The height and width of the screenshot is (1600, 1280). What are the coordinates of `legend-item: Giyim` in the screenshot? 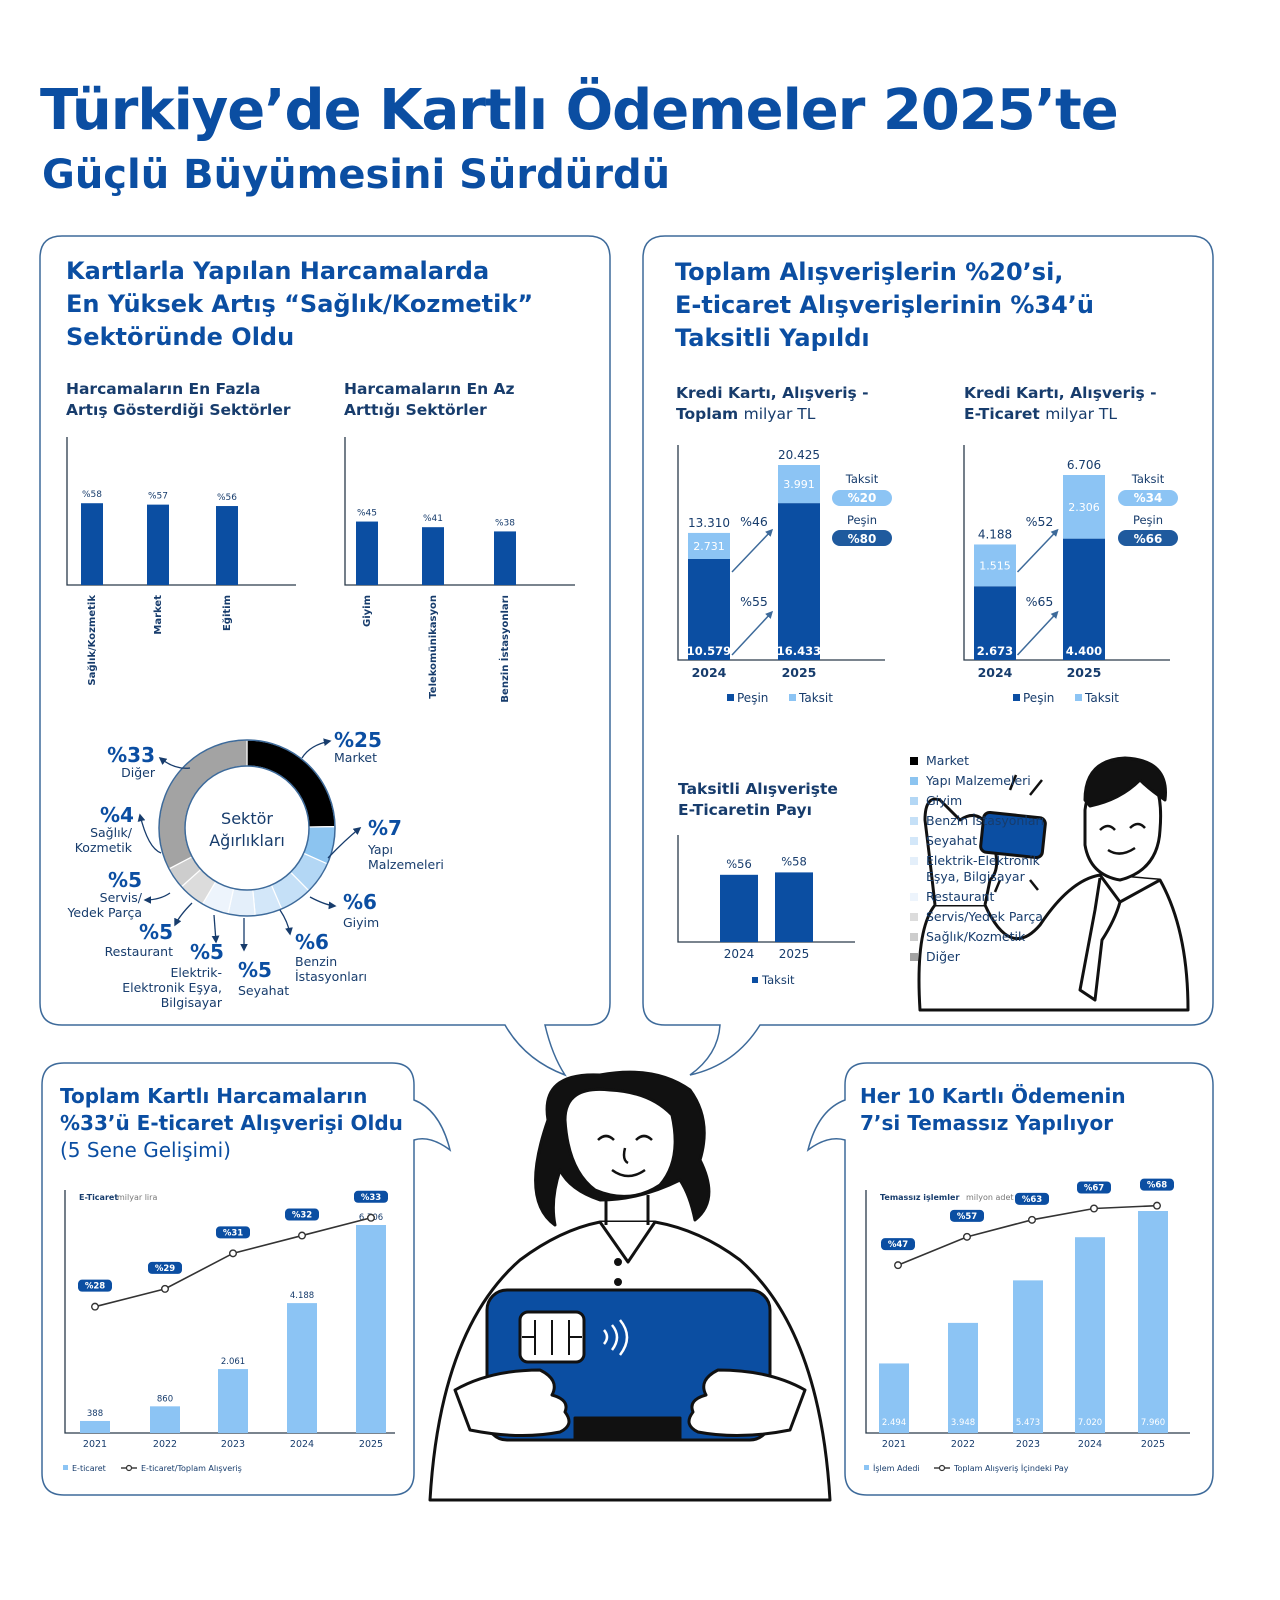 It's located at (980, 801).